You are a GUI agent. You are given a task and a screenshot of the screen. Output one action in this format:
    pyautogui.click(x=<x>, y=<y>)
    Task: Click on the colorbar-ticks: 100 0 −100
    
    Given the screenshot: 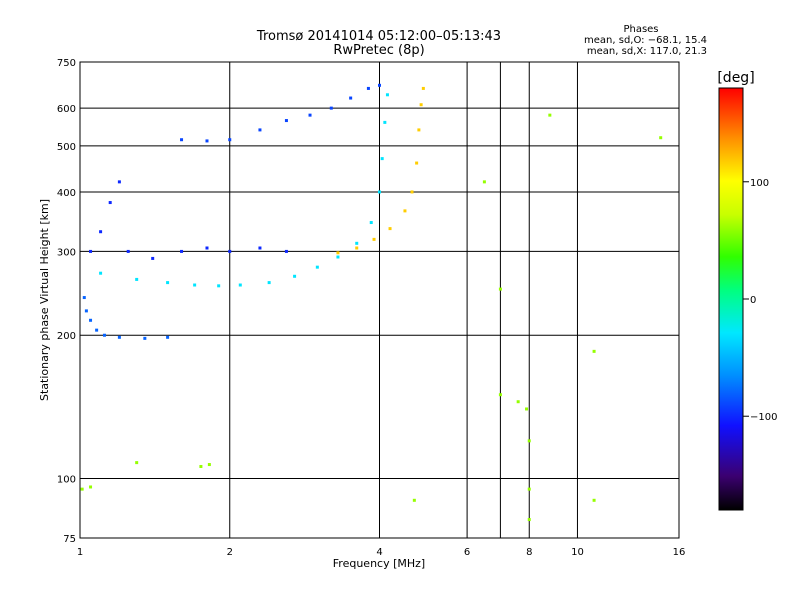 What is the action you would take?
    pyautogui.click(x=760, y=300)
    